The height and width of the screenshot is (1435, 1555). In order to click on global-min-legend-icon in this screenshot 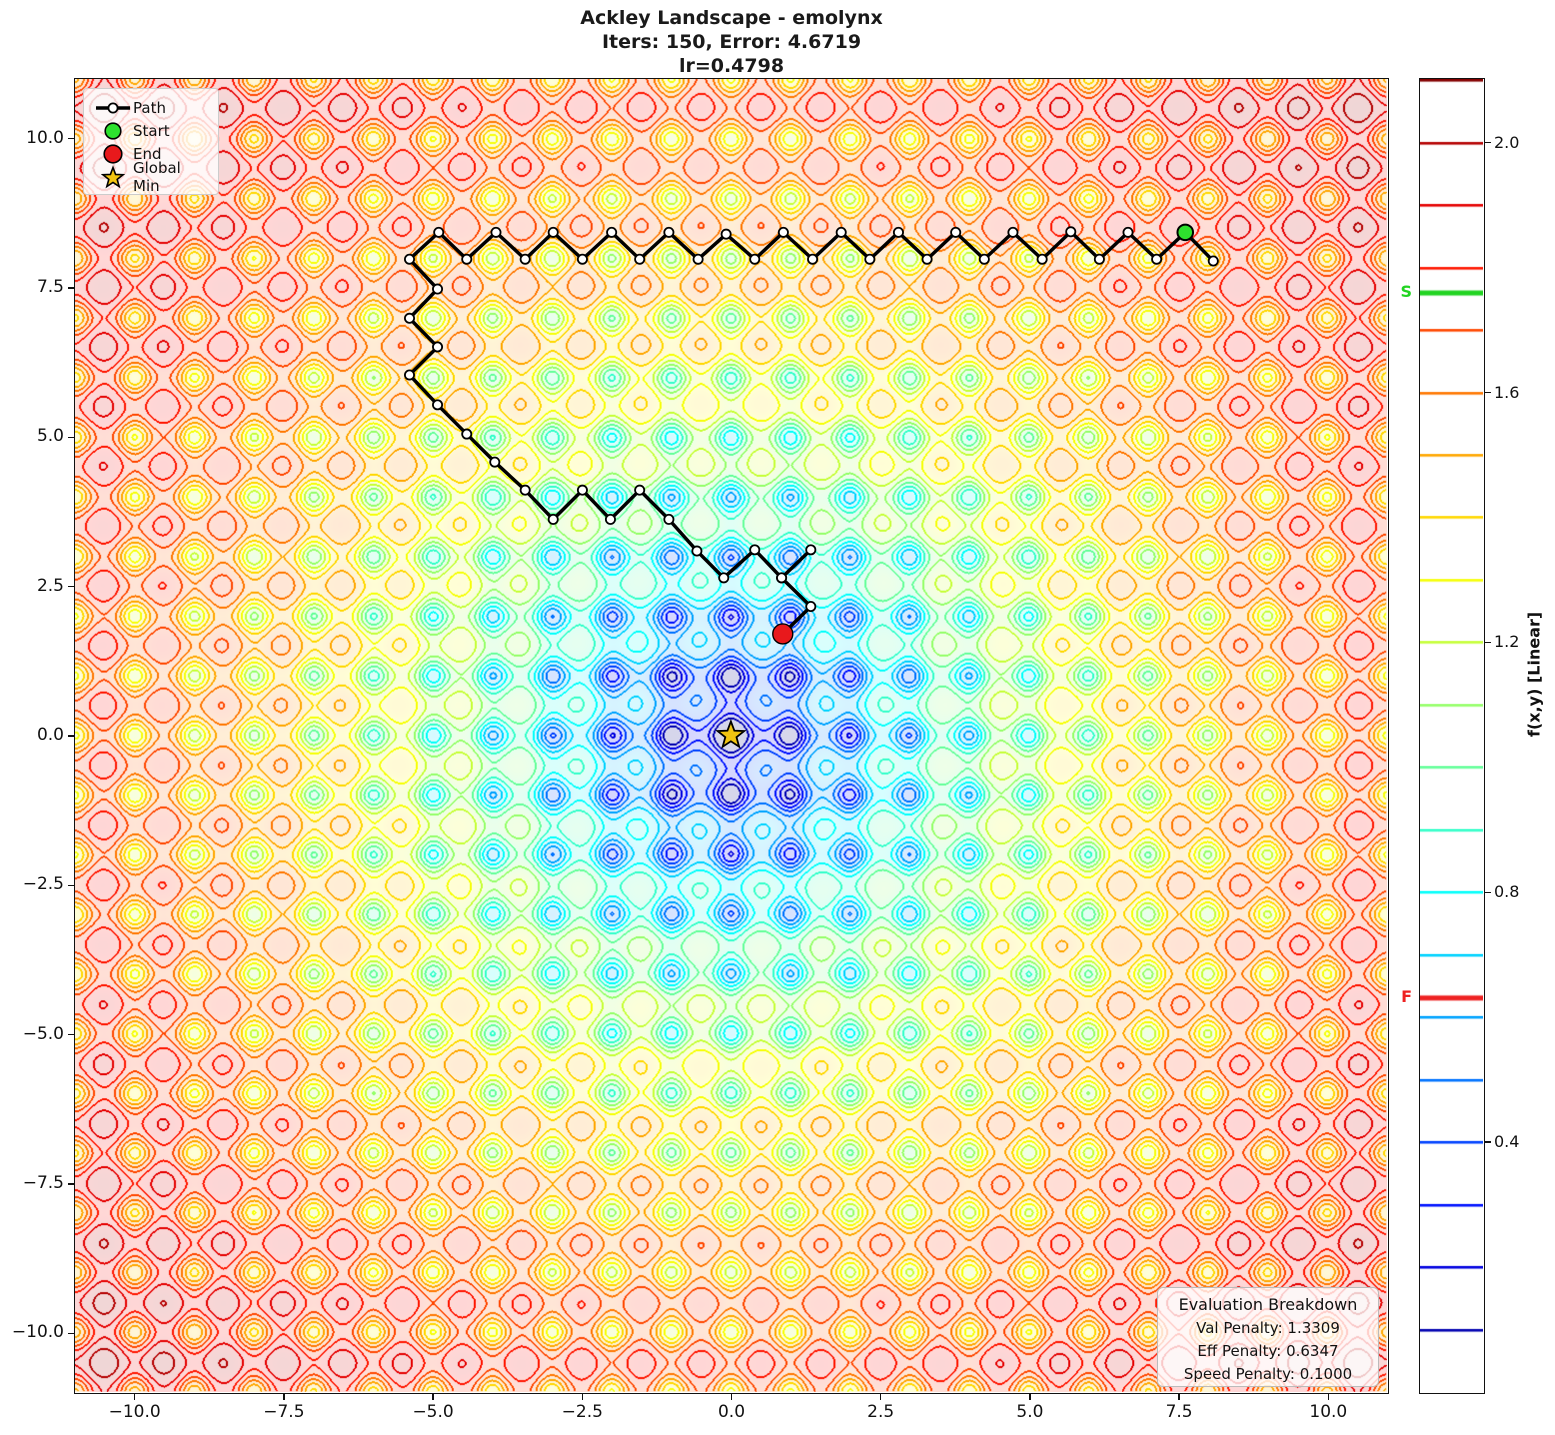, I will do `click(113, 176)`.